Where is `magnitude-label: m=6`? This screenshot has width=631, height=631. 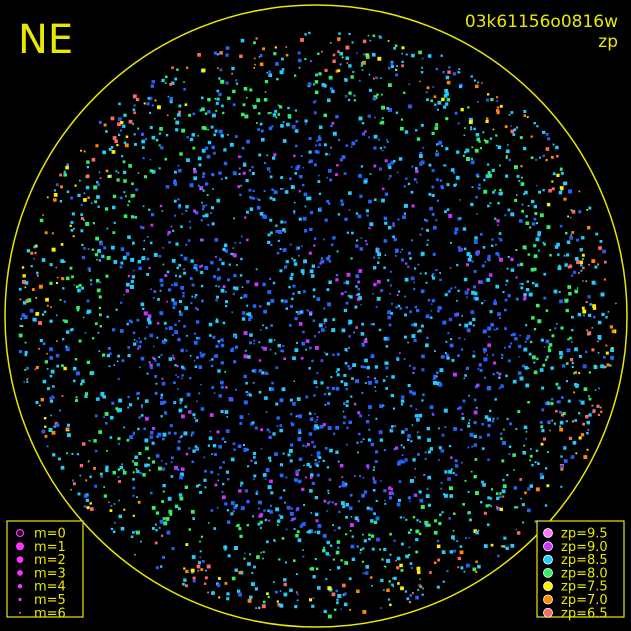
magnitude-label: m=6 is located at coordinates (50, 613).